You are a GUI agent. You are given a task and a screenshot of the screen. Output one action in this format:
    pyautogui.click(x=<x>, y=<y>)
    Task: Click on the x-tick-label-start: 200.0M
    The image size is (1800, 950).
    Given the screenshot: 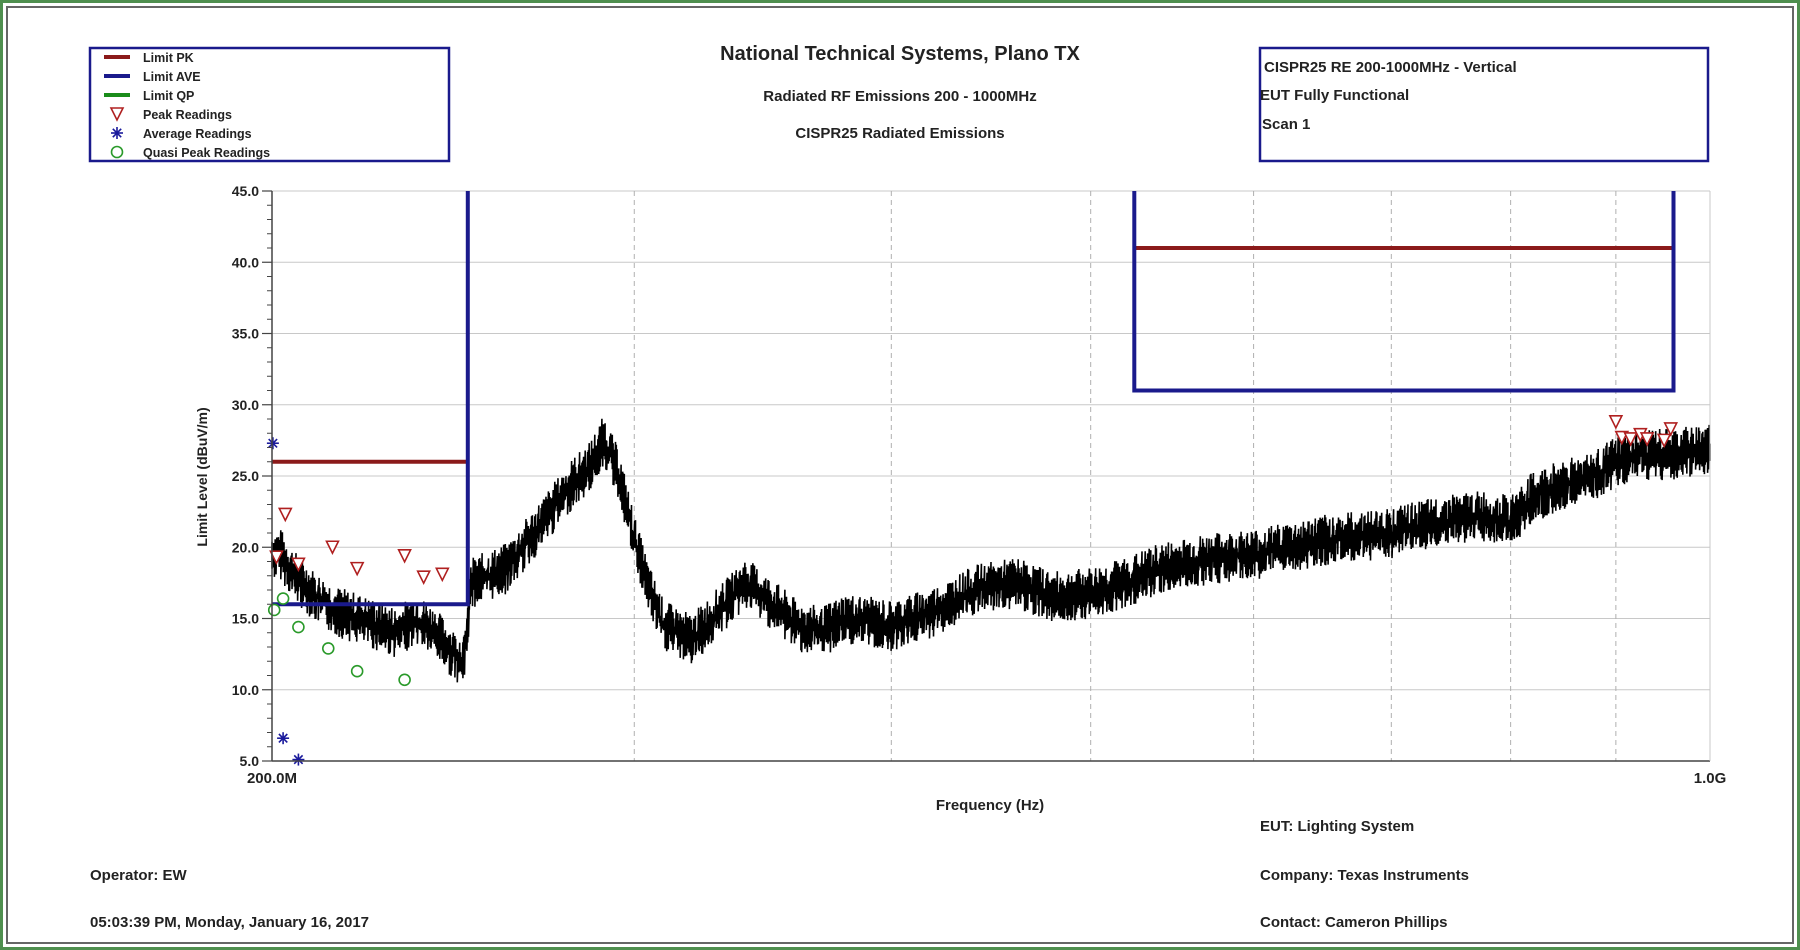 What is the action you would take?
    pyautogui.click(x=272, y=778)
    